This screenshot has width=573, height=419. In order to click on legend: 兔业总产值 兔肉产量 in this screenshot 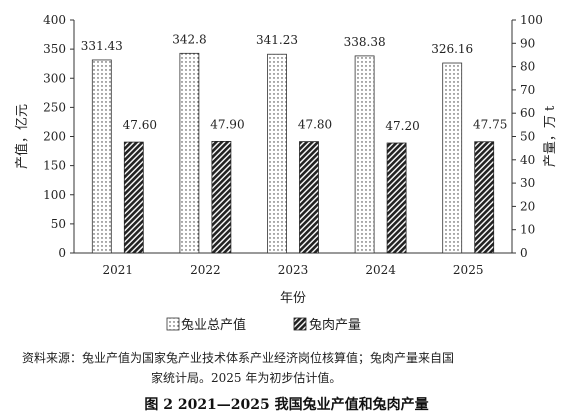, I will do `click(263, 325)`.